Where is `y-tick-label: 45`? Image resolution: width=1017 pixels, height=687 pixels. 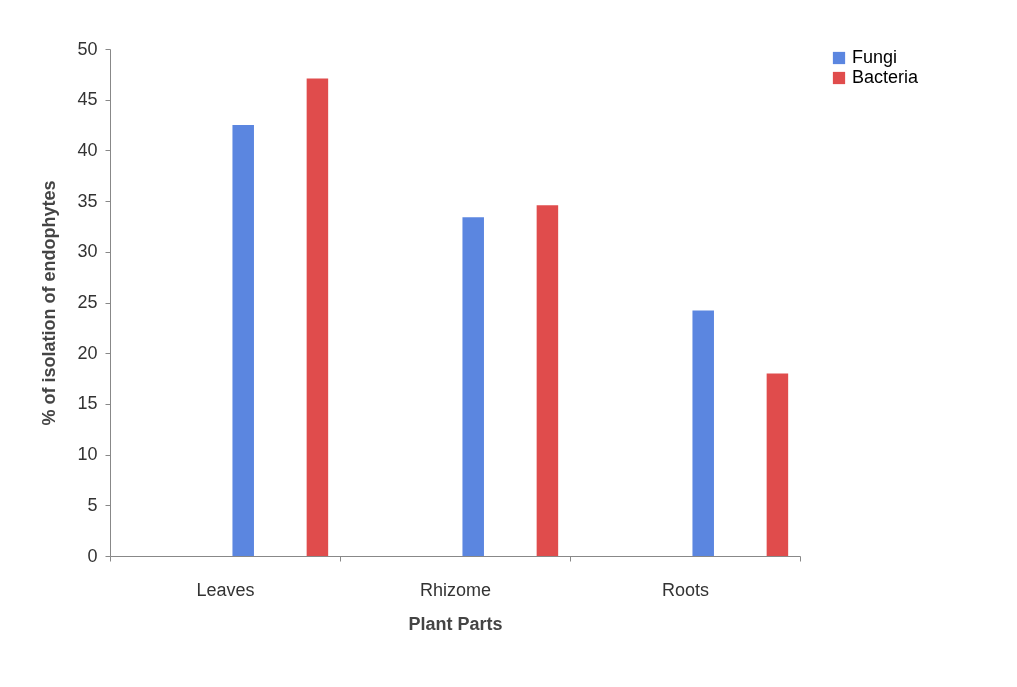
y-tick-label: 45 is located at coordinates (87, 99).